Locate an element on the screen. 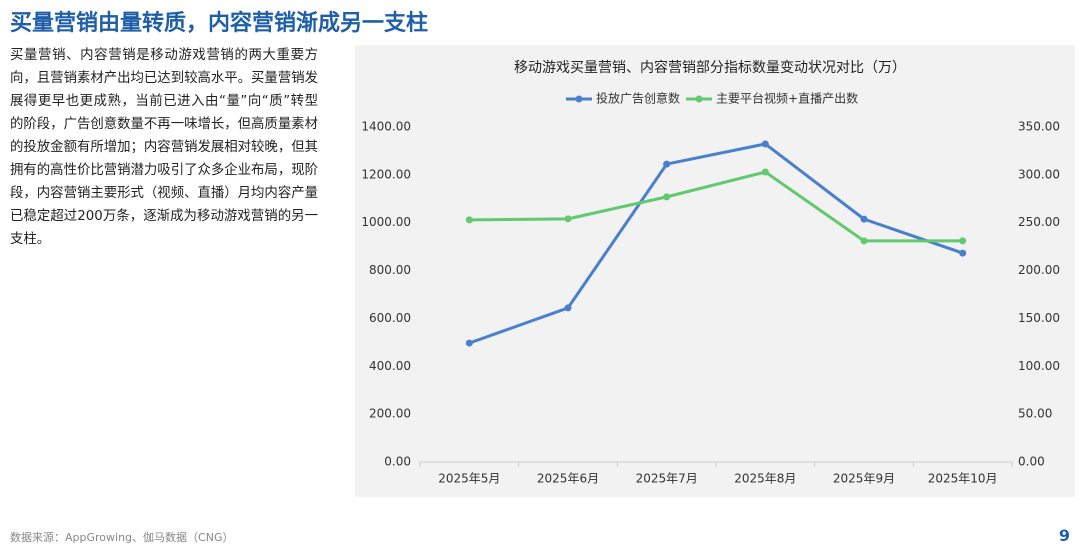 The height and width of the screenshot is (550, 1080). y-tick-label: 1000.00 is located at coordinates (386, 222).